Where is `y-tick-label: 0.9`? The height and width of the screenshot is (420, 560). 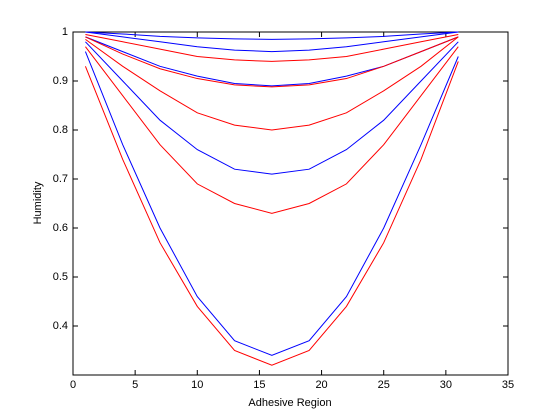 y-tick-label: 0.9 is located at coordinates (60, 81).